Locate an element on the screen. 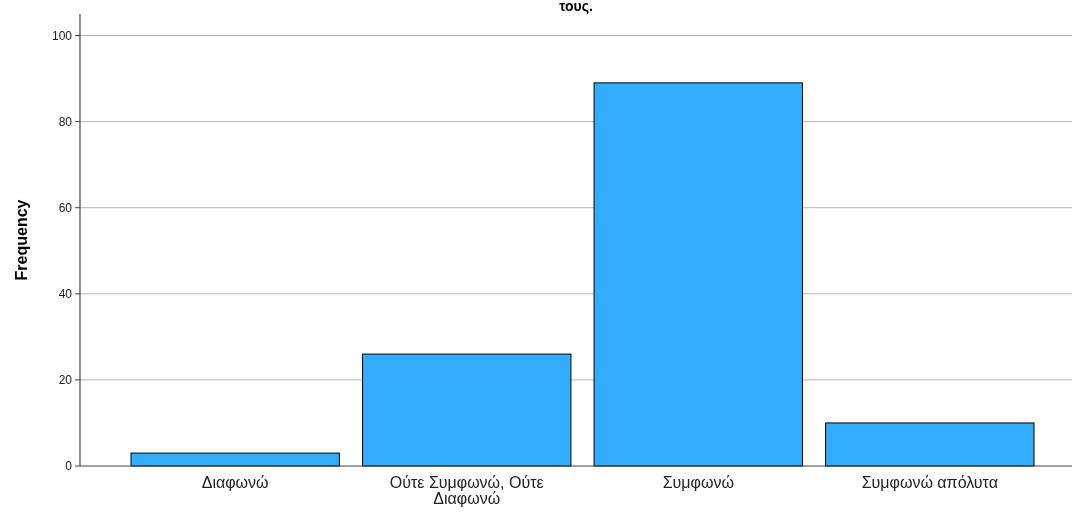 This screenshot has height=516, width=1072. y-axis-title: Frequency is located at coordinates (21, 240).